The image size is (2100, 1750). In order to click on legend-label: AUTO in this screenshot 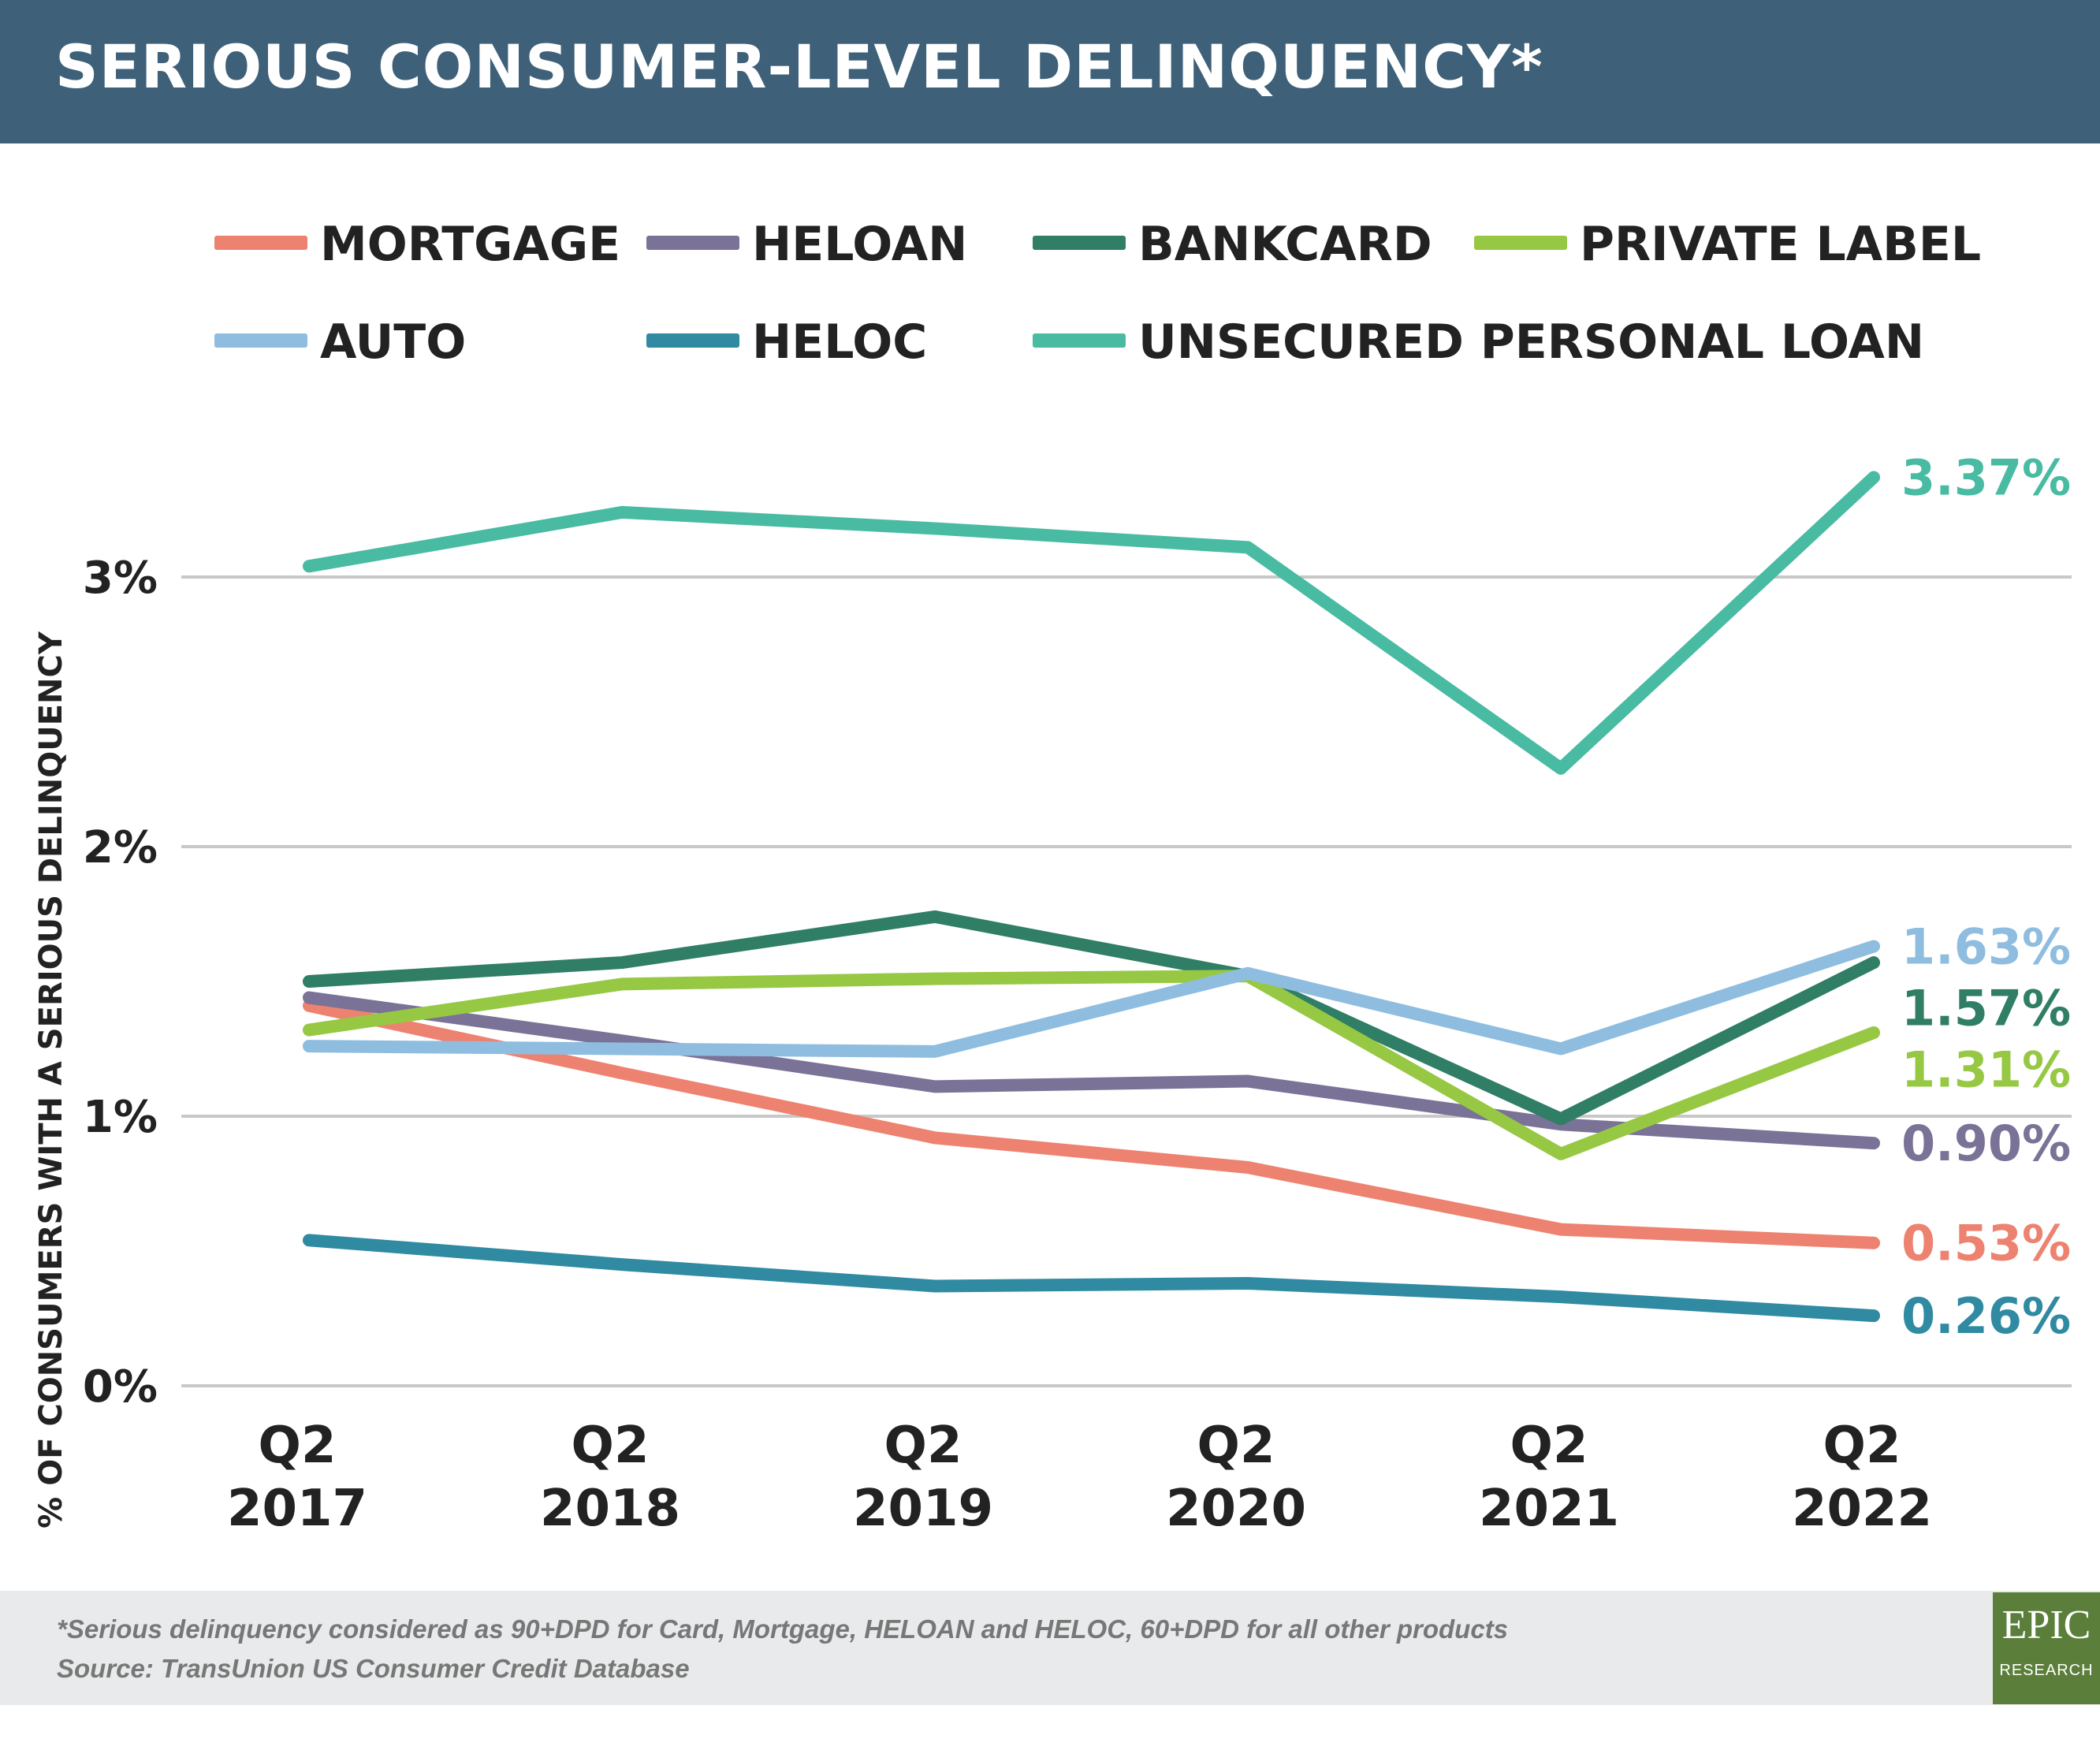, I will do `click(393, 342)`.